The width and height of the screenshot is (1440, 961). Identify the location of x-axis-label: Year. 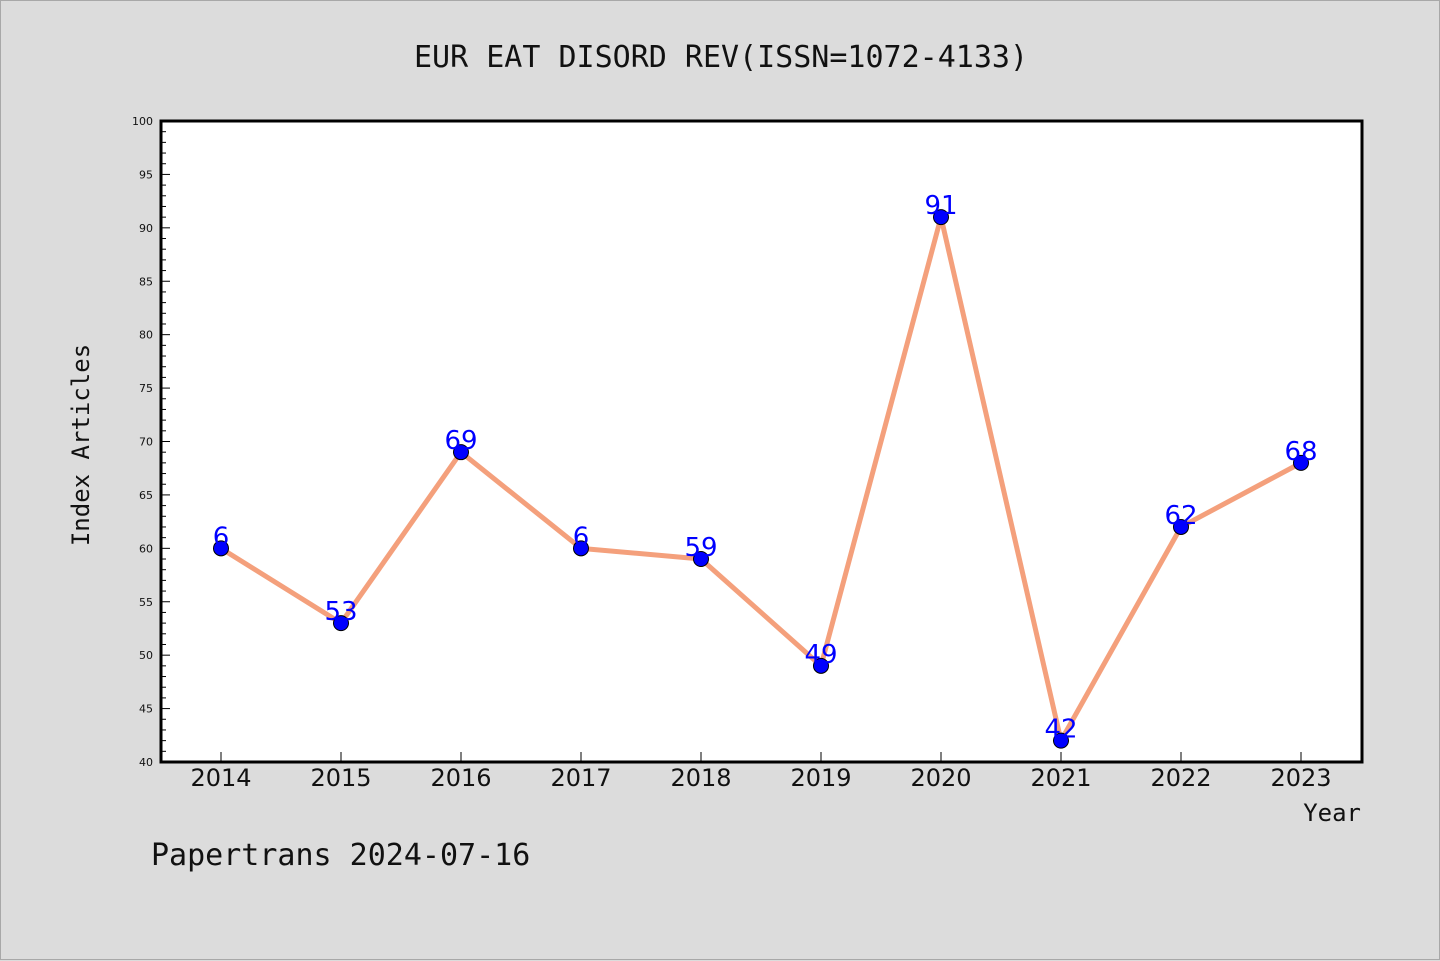
(1332, 813).